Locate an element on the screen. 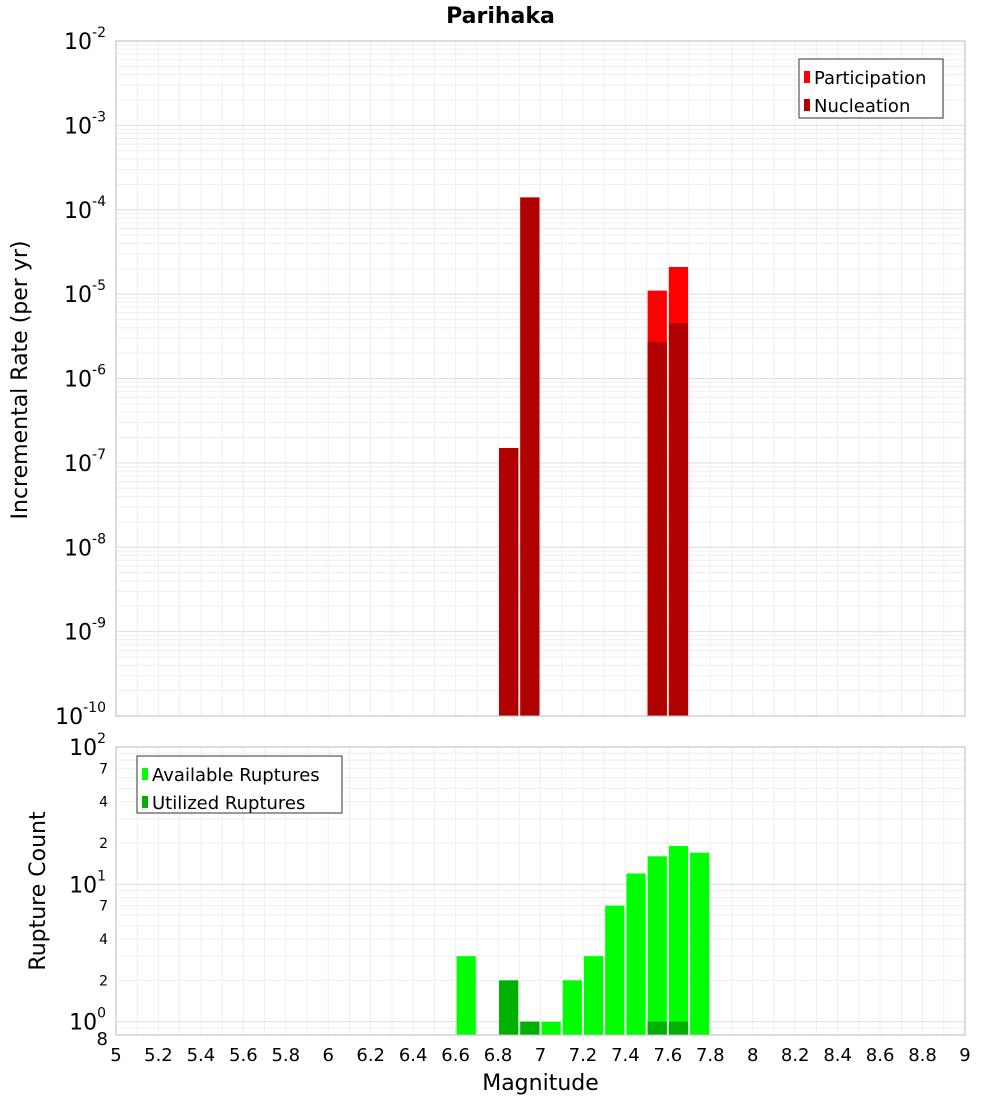 Image resolution: width=1000 pixels, height=1100 pixels. top-legend-box is located at coordinates (871, 88).